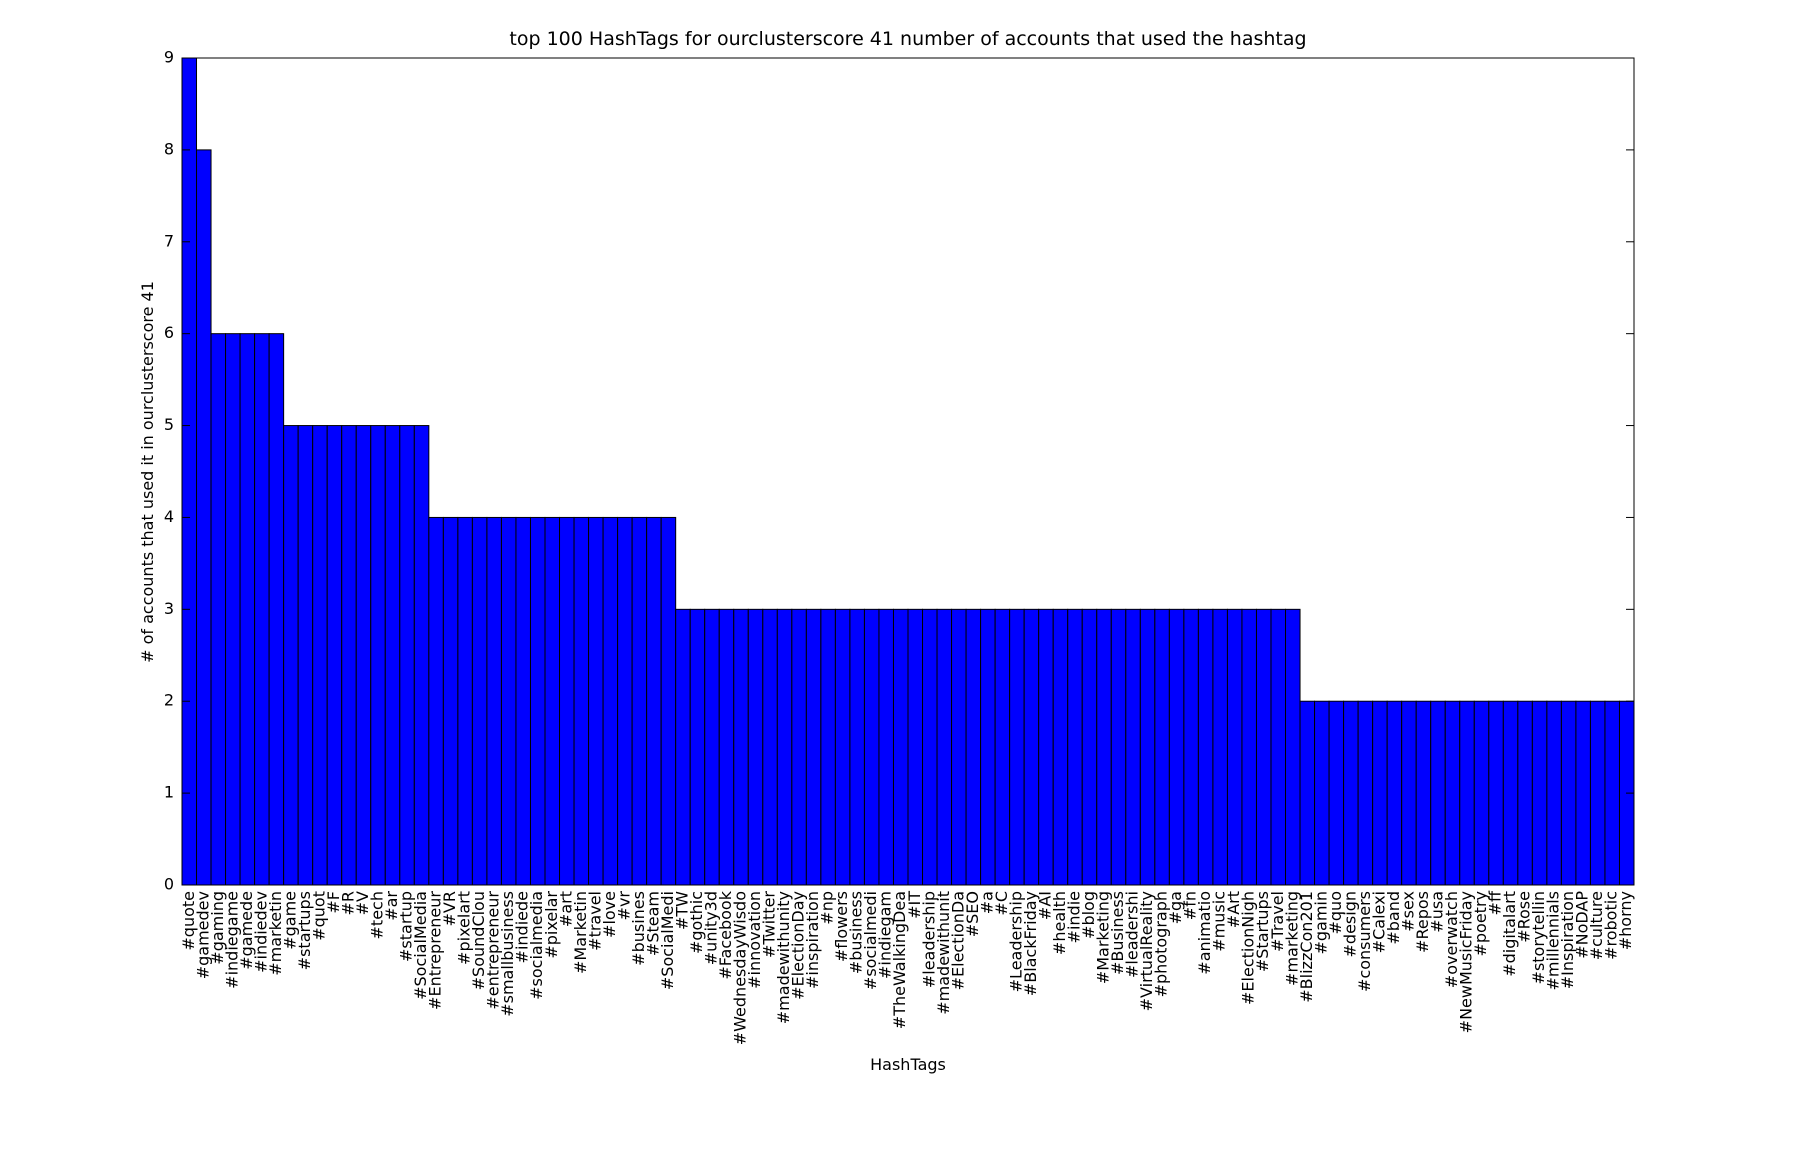  What do you see at coordinates (1219, 921) in the screenshot?
I see `x-tick-label: #music` at bounding box center [1219, 921].